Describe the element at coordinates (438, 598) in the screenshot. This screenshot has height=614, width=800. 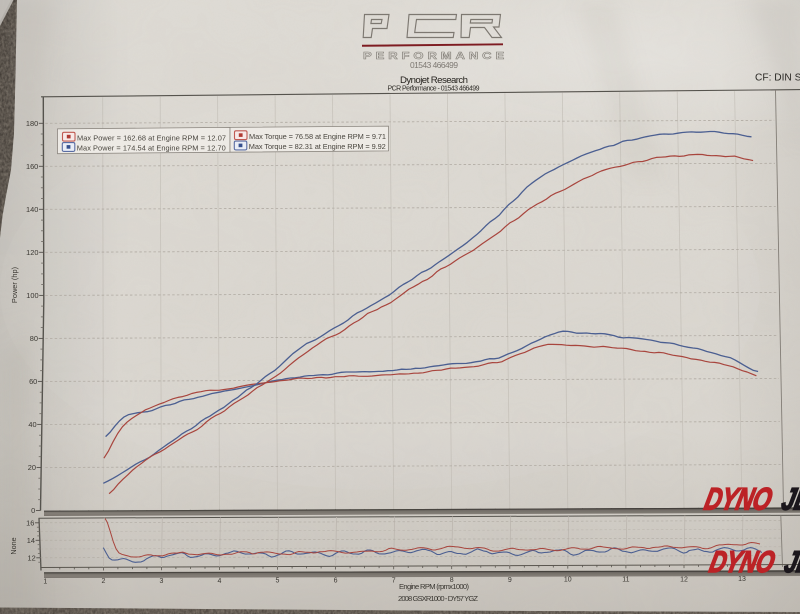
I see `svg-text: 2008 GSXR1000 - DY57 YGZ` at that location.